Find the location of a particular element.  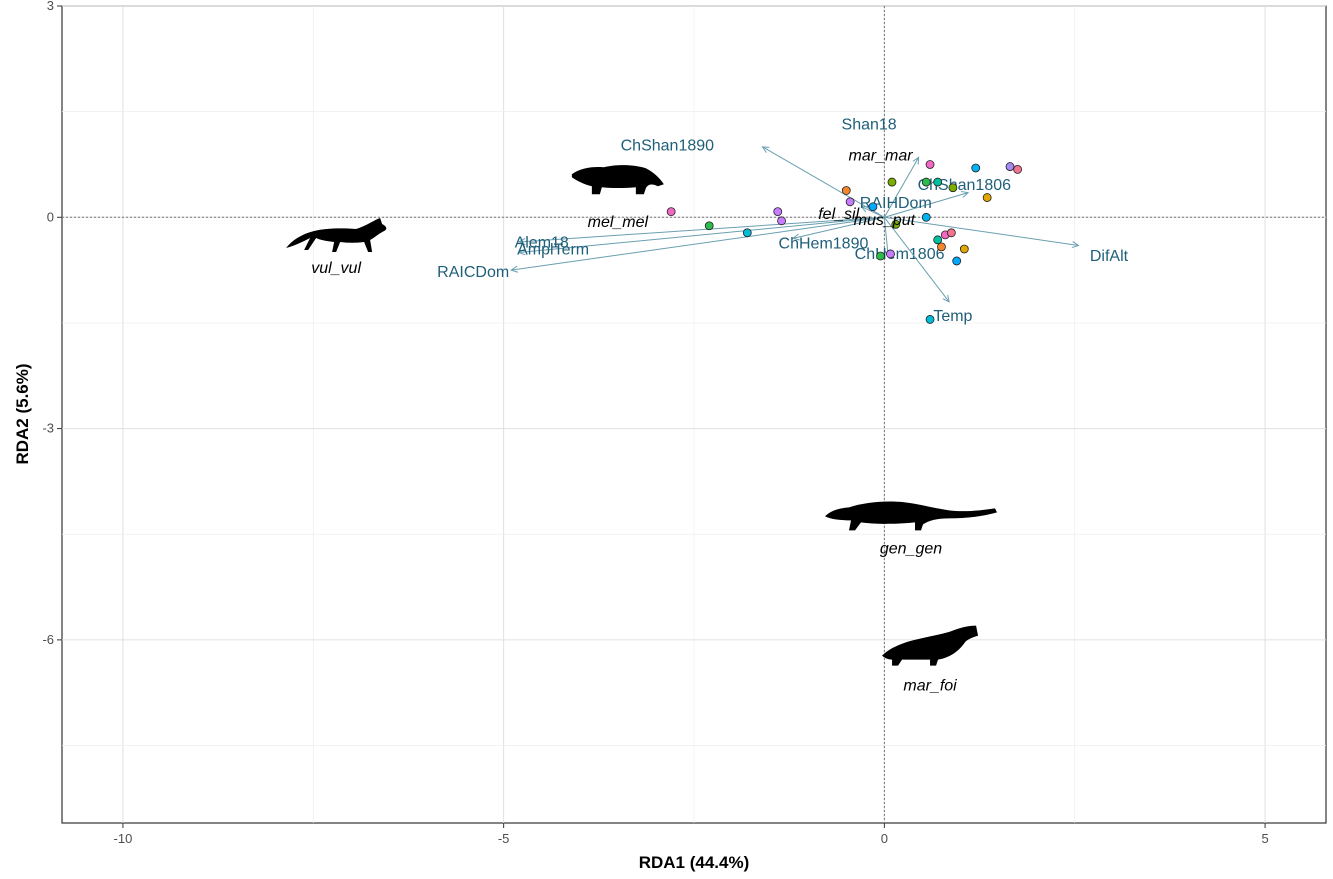

x-tick-label: 5 is located at coordinates (1264, 838).